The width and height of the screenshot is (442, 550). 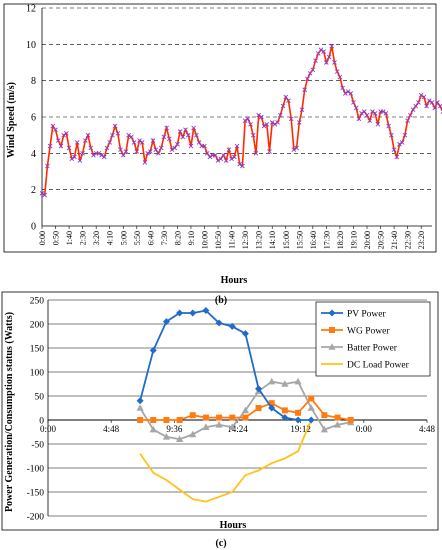 I want to click on chart-b-x-tick-label: 20:00, so click(x=367, y=240).